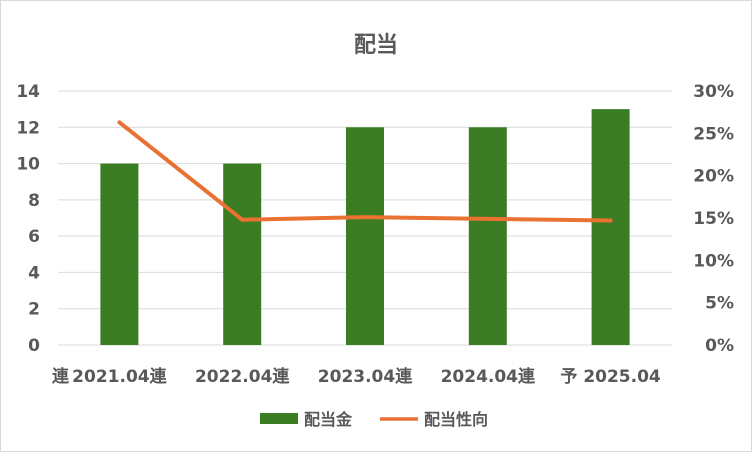 This screenshot has height=452, width=752. I want to click on legend-bar-swatch, so click(279, 418).